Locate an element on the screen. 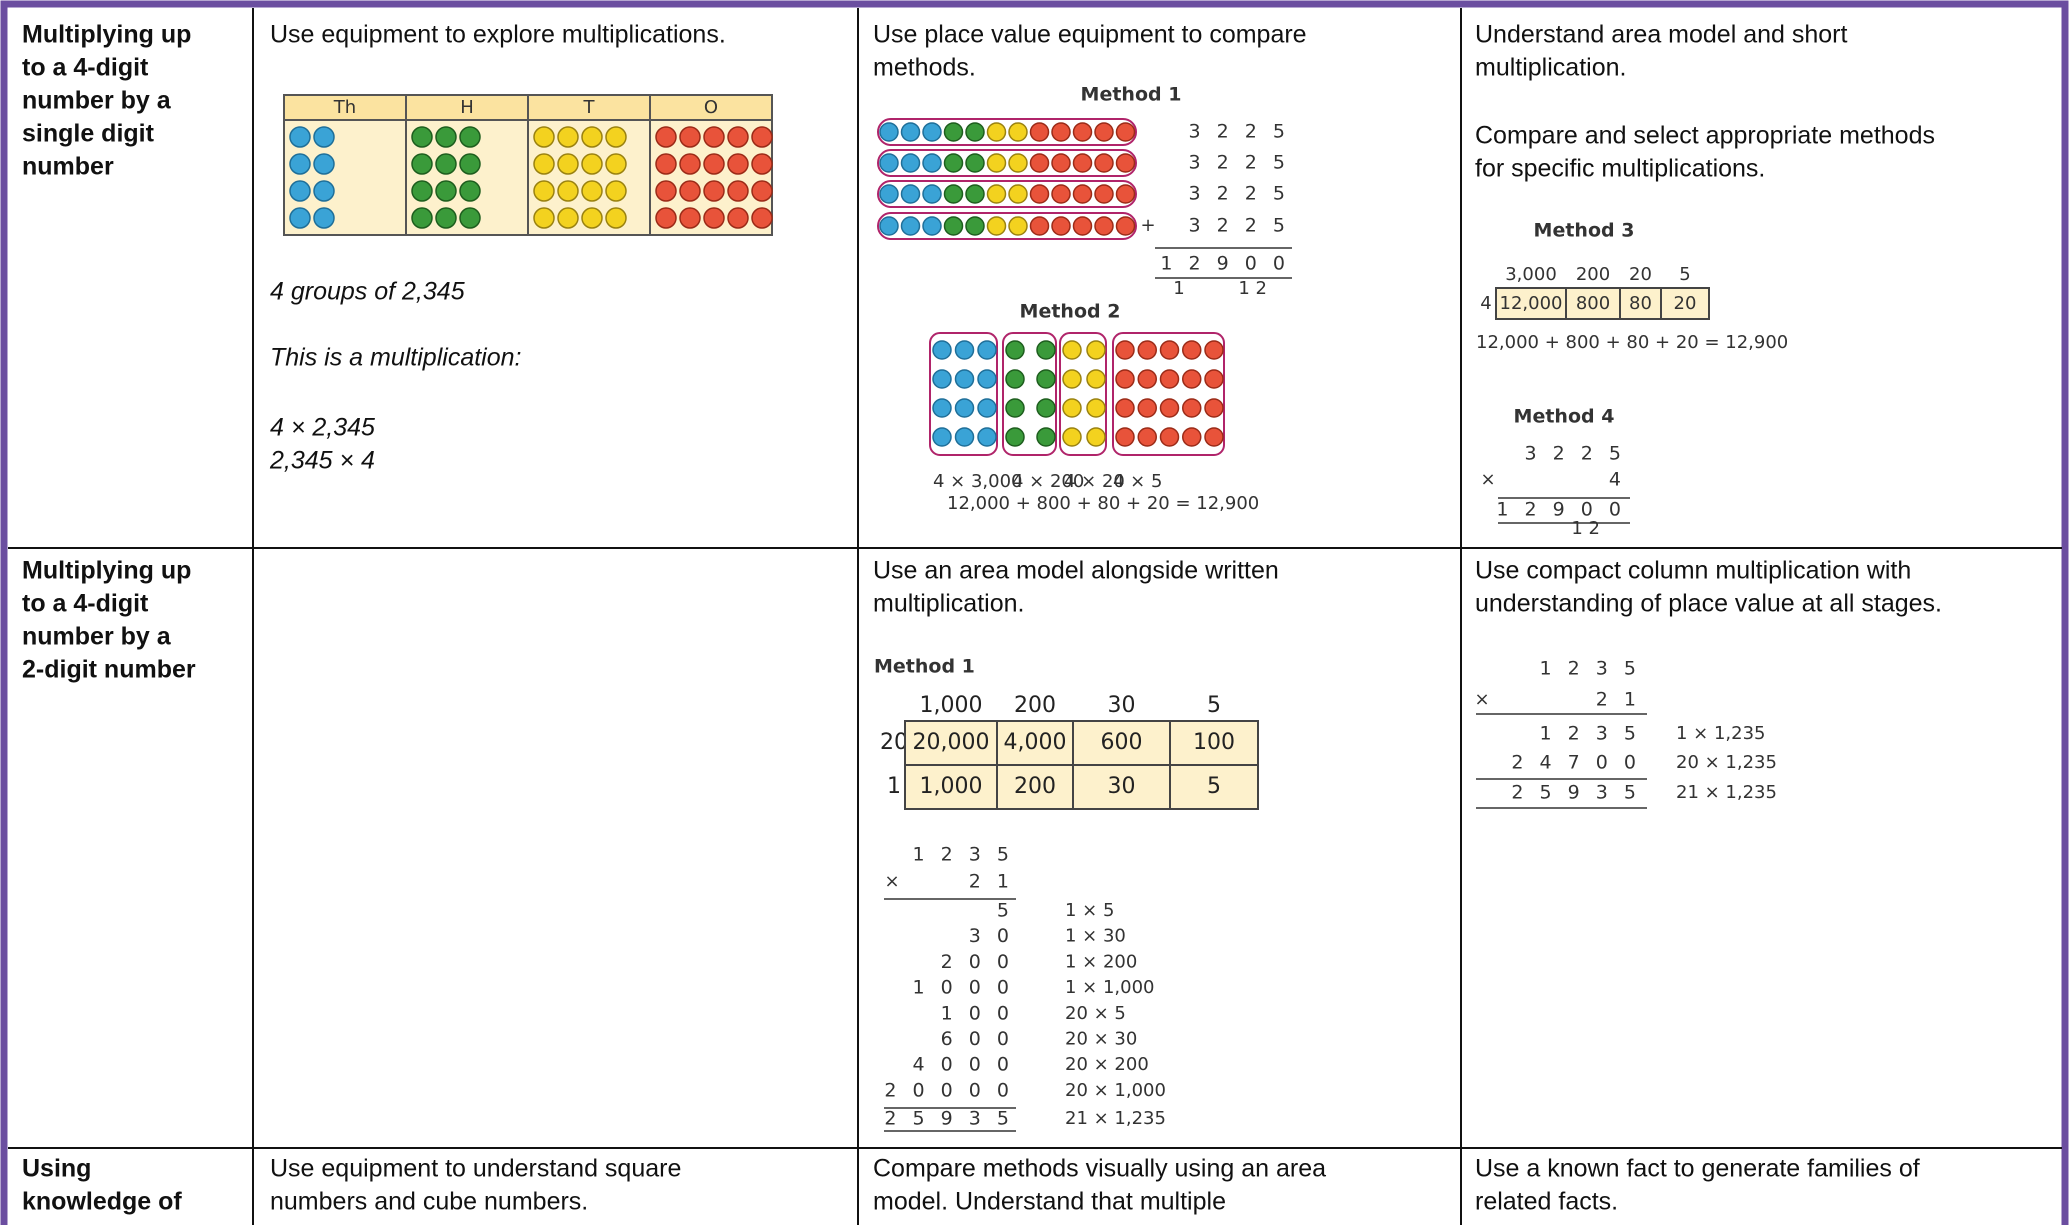 This screenshot has width=2069, height=1225. row-heading: to a 4-digit is located at coordinates (85, 604).